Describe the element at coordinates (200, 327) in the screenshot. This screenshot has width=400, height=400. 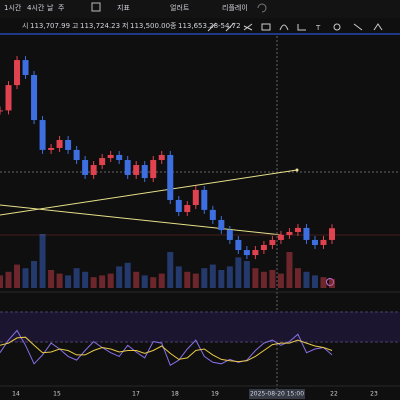
I see `rsi-band` at that location.